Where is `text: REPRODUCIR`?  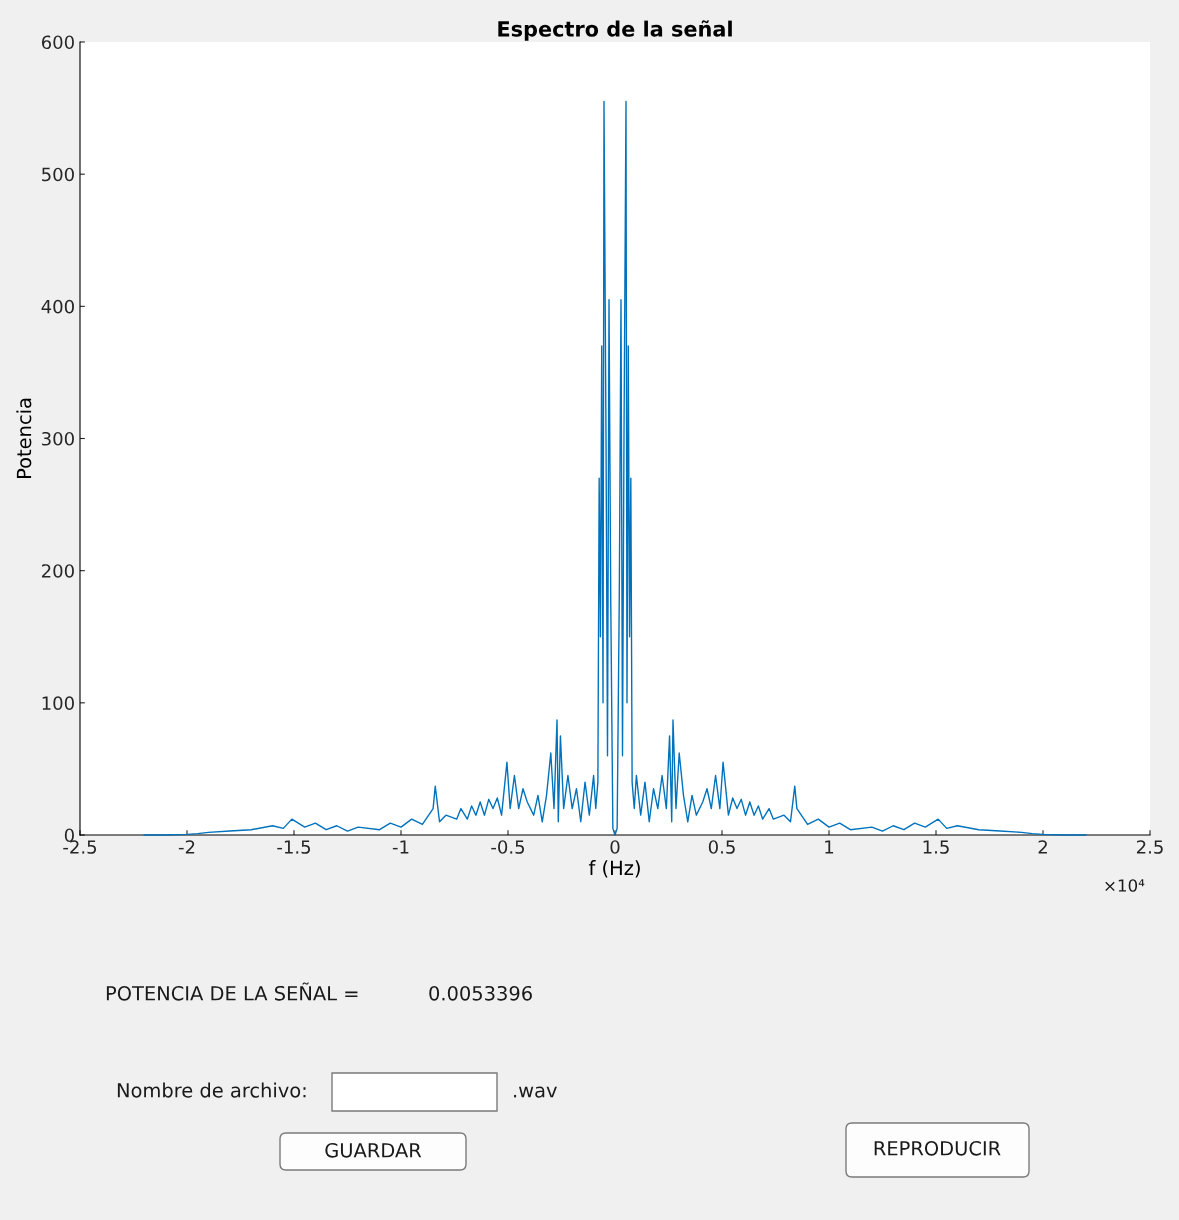 text: REPRODUCIR is located at coordinates (937, 1148).